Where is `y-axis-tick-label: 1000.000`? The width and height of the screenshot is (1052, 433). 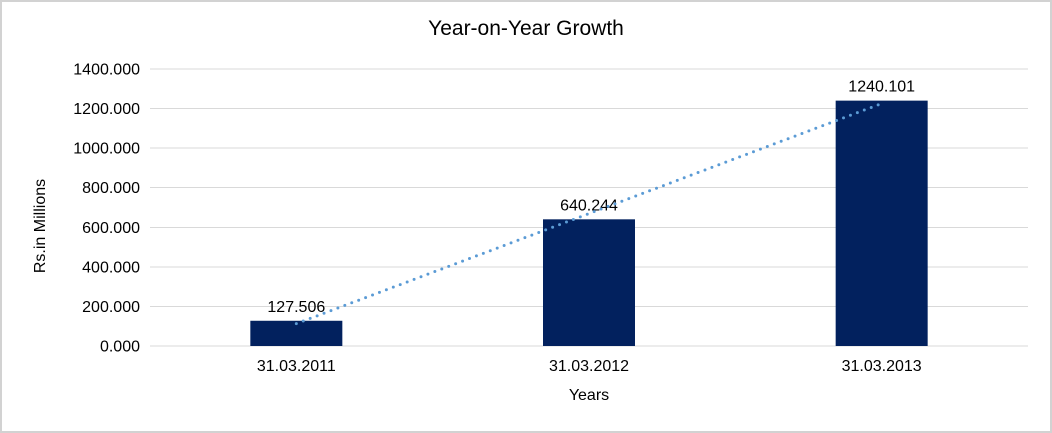
y-axis-tick-label: 1000.000 is located at coordinates (106, 149).